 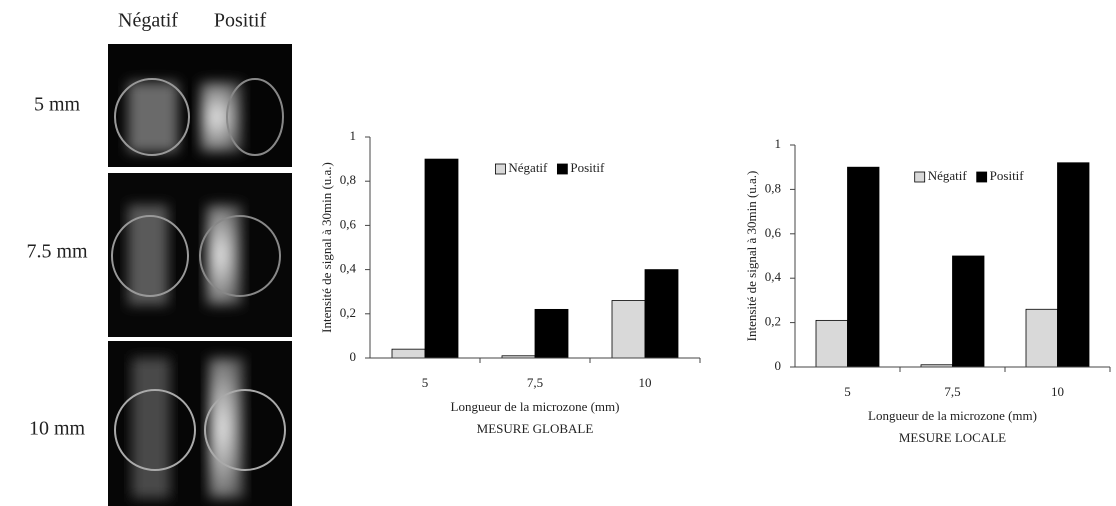 What do you see at coordinates (57, 105) in the screenshot?
I see `row-label: 5 mm` at bounding box center [57, 105].